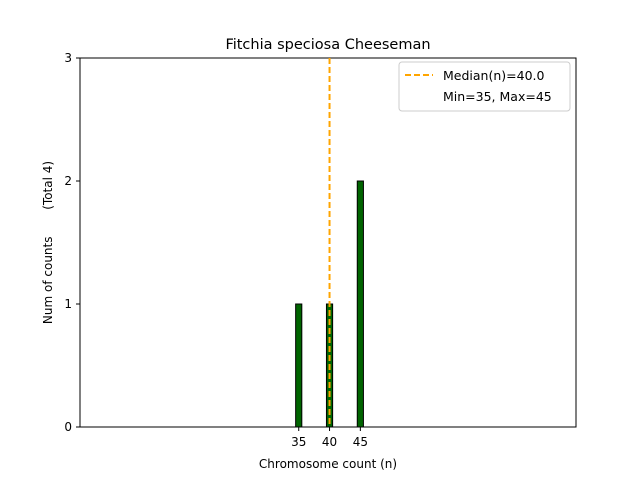 Image resolution: width=640 pixels, height=480 pixels. I want to click on y-axis-label-gap, so click(48, 223).